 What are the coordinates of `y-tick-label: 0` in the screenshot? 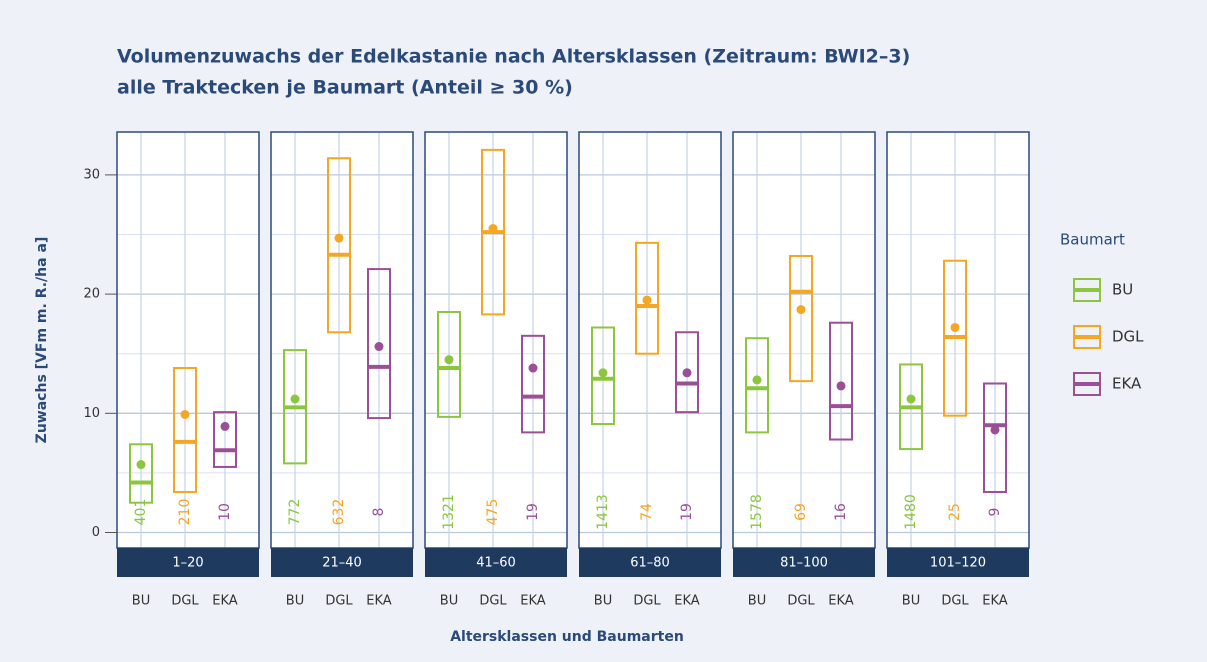 It's located at (96, 532).